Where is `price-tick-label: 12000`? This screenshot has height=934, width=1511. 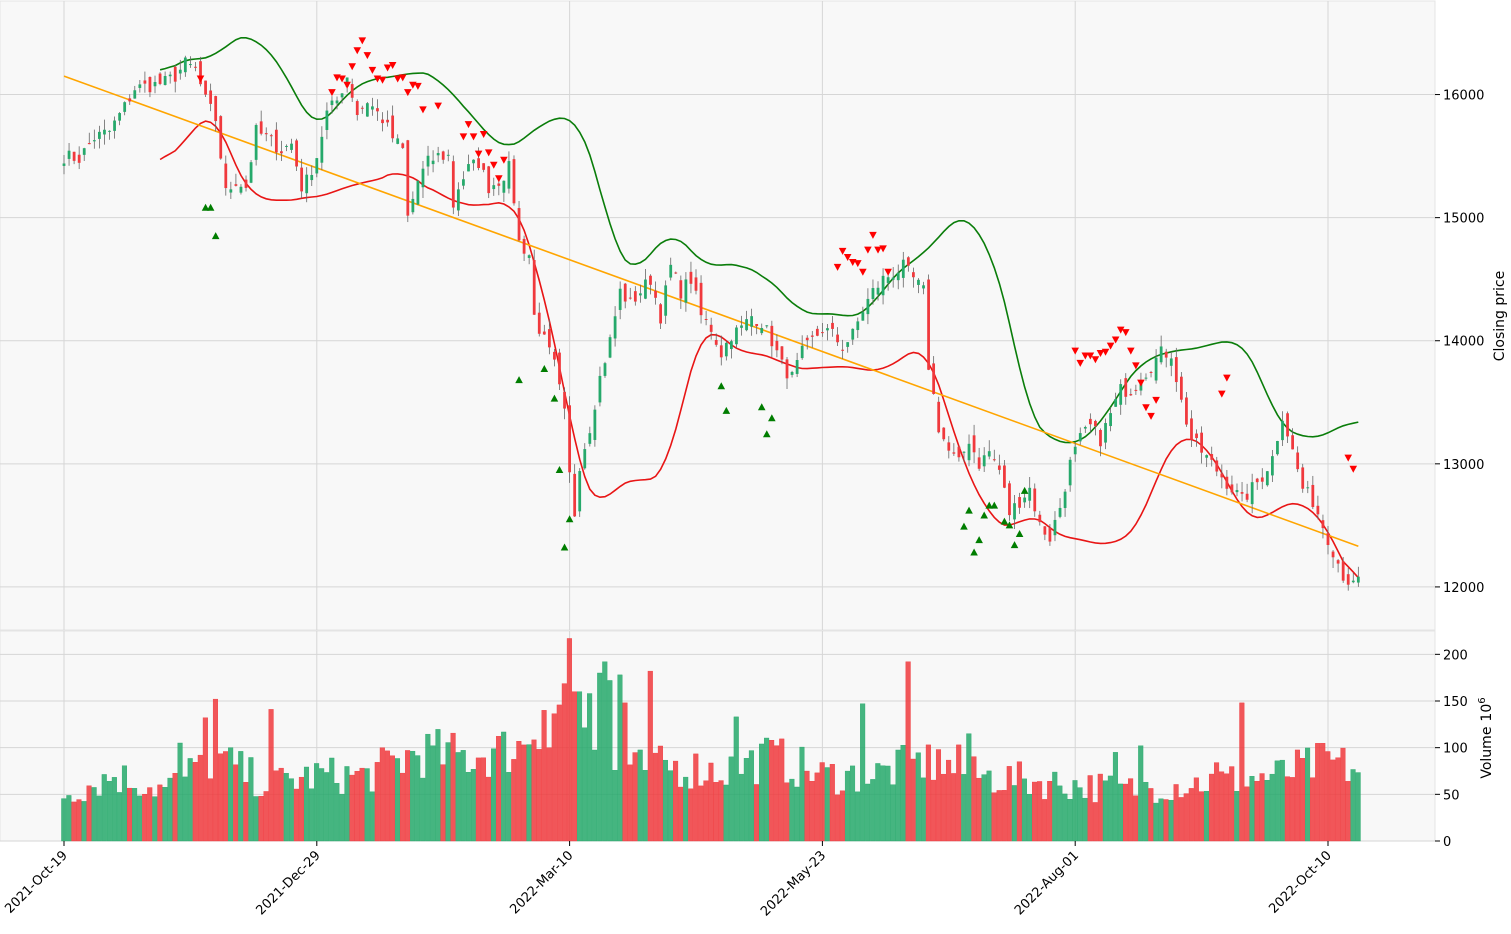 price-tick-label: 12000 is located at coordinates (1463, 588).